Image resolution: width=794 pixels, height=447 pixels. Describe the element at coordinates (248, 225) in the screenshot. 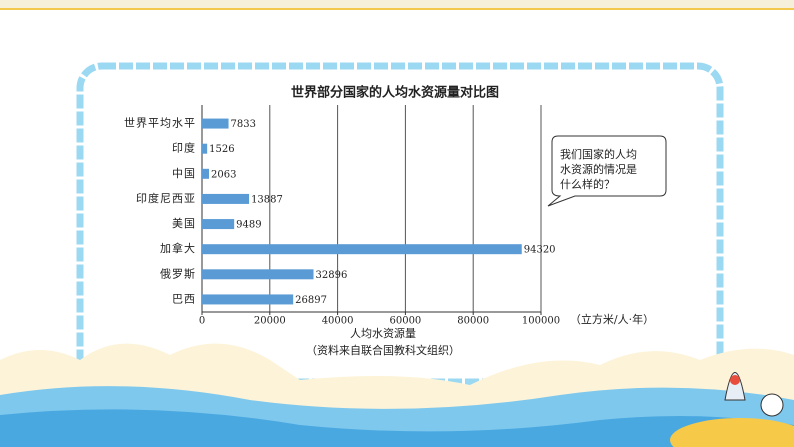

I see `value-label: 9489` at that location.